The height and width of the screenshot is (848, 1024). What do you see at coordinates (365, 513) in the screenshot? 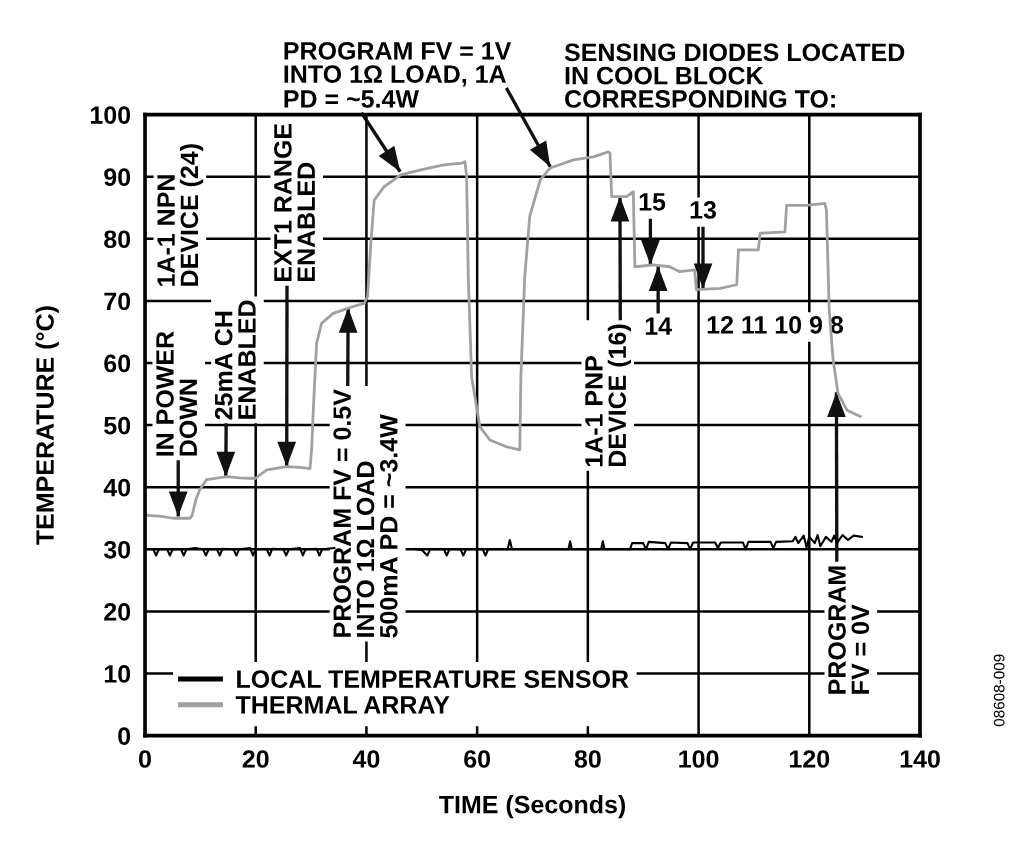
I see `annotation: PROGRAM FV = 0.5V INTO 1Ω LOAD 500mA PD = ~3.4W` at bounding box center [365, 513].